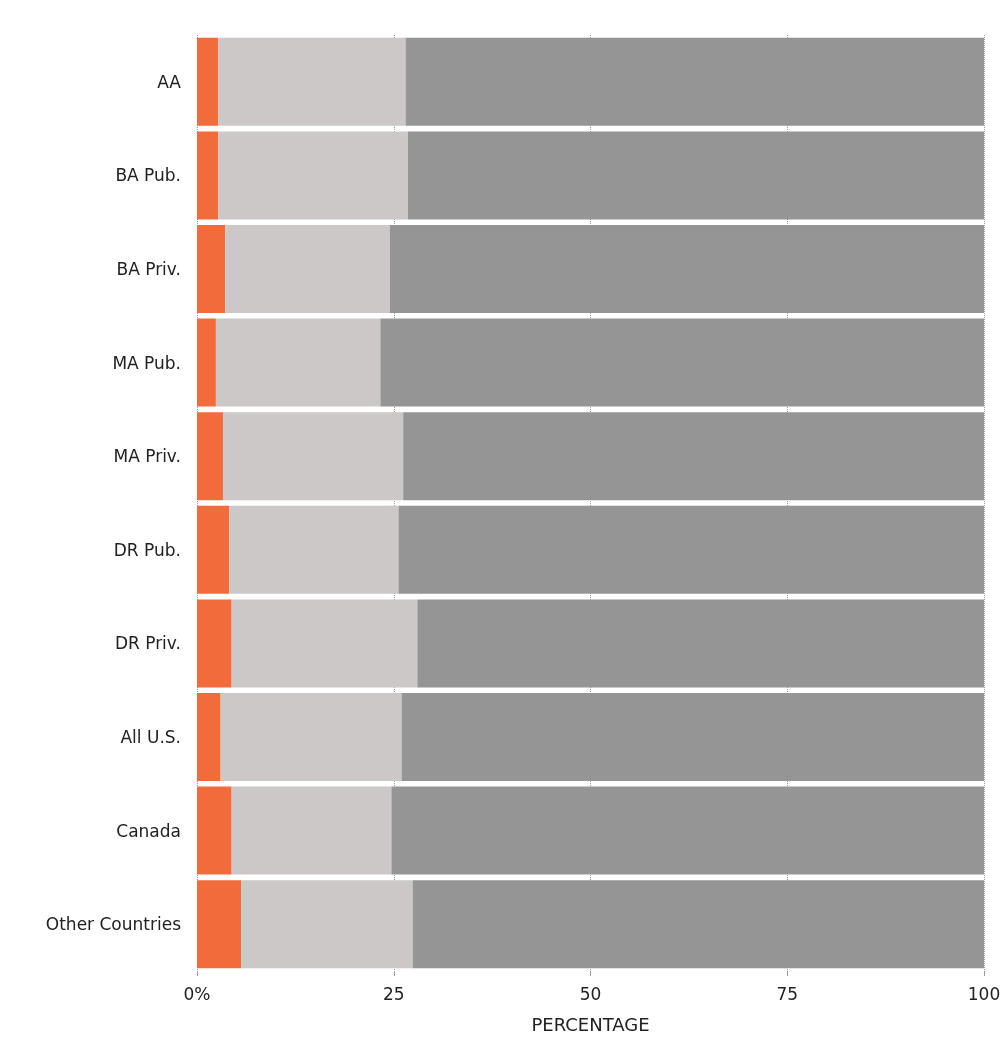 The width and height of the screenshot is (1005, 1051). I want to click on x-axis-title: PERCENTAGE, so click(590, 1024).